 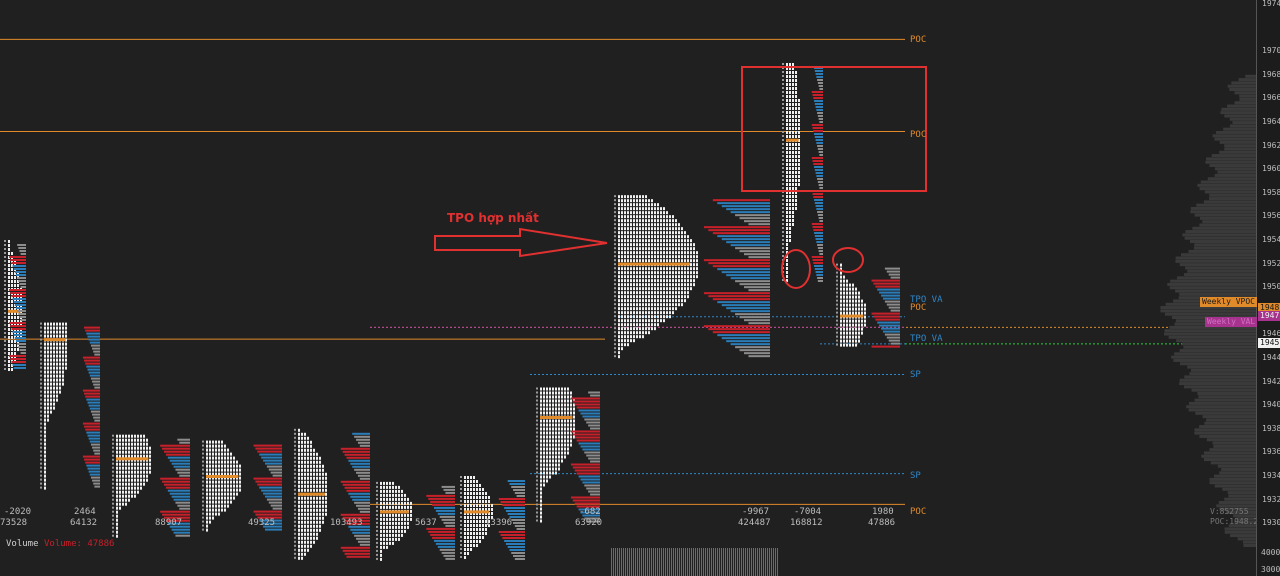 I want to click on profile-3-poc, so click(x=132, y=459).